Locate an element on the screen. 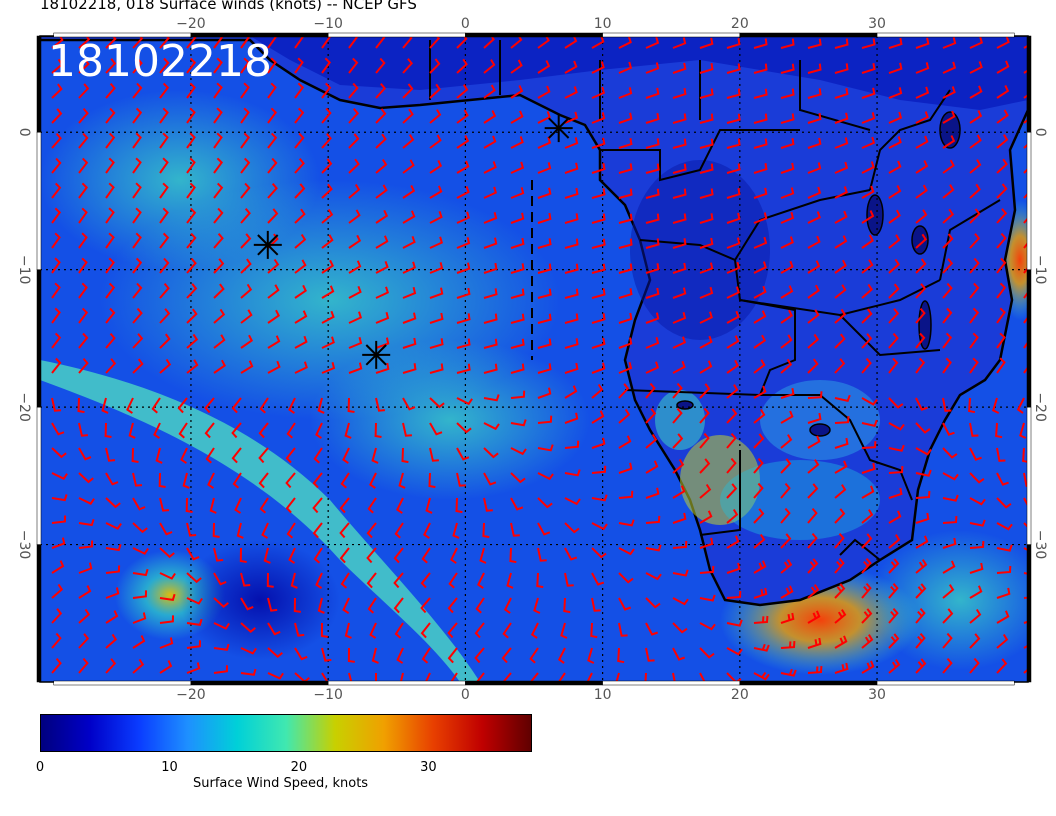 This screenshot has height=816, width=1056. frame-bar is located at coordinates (1029, 338).